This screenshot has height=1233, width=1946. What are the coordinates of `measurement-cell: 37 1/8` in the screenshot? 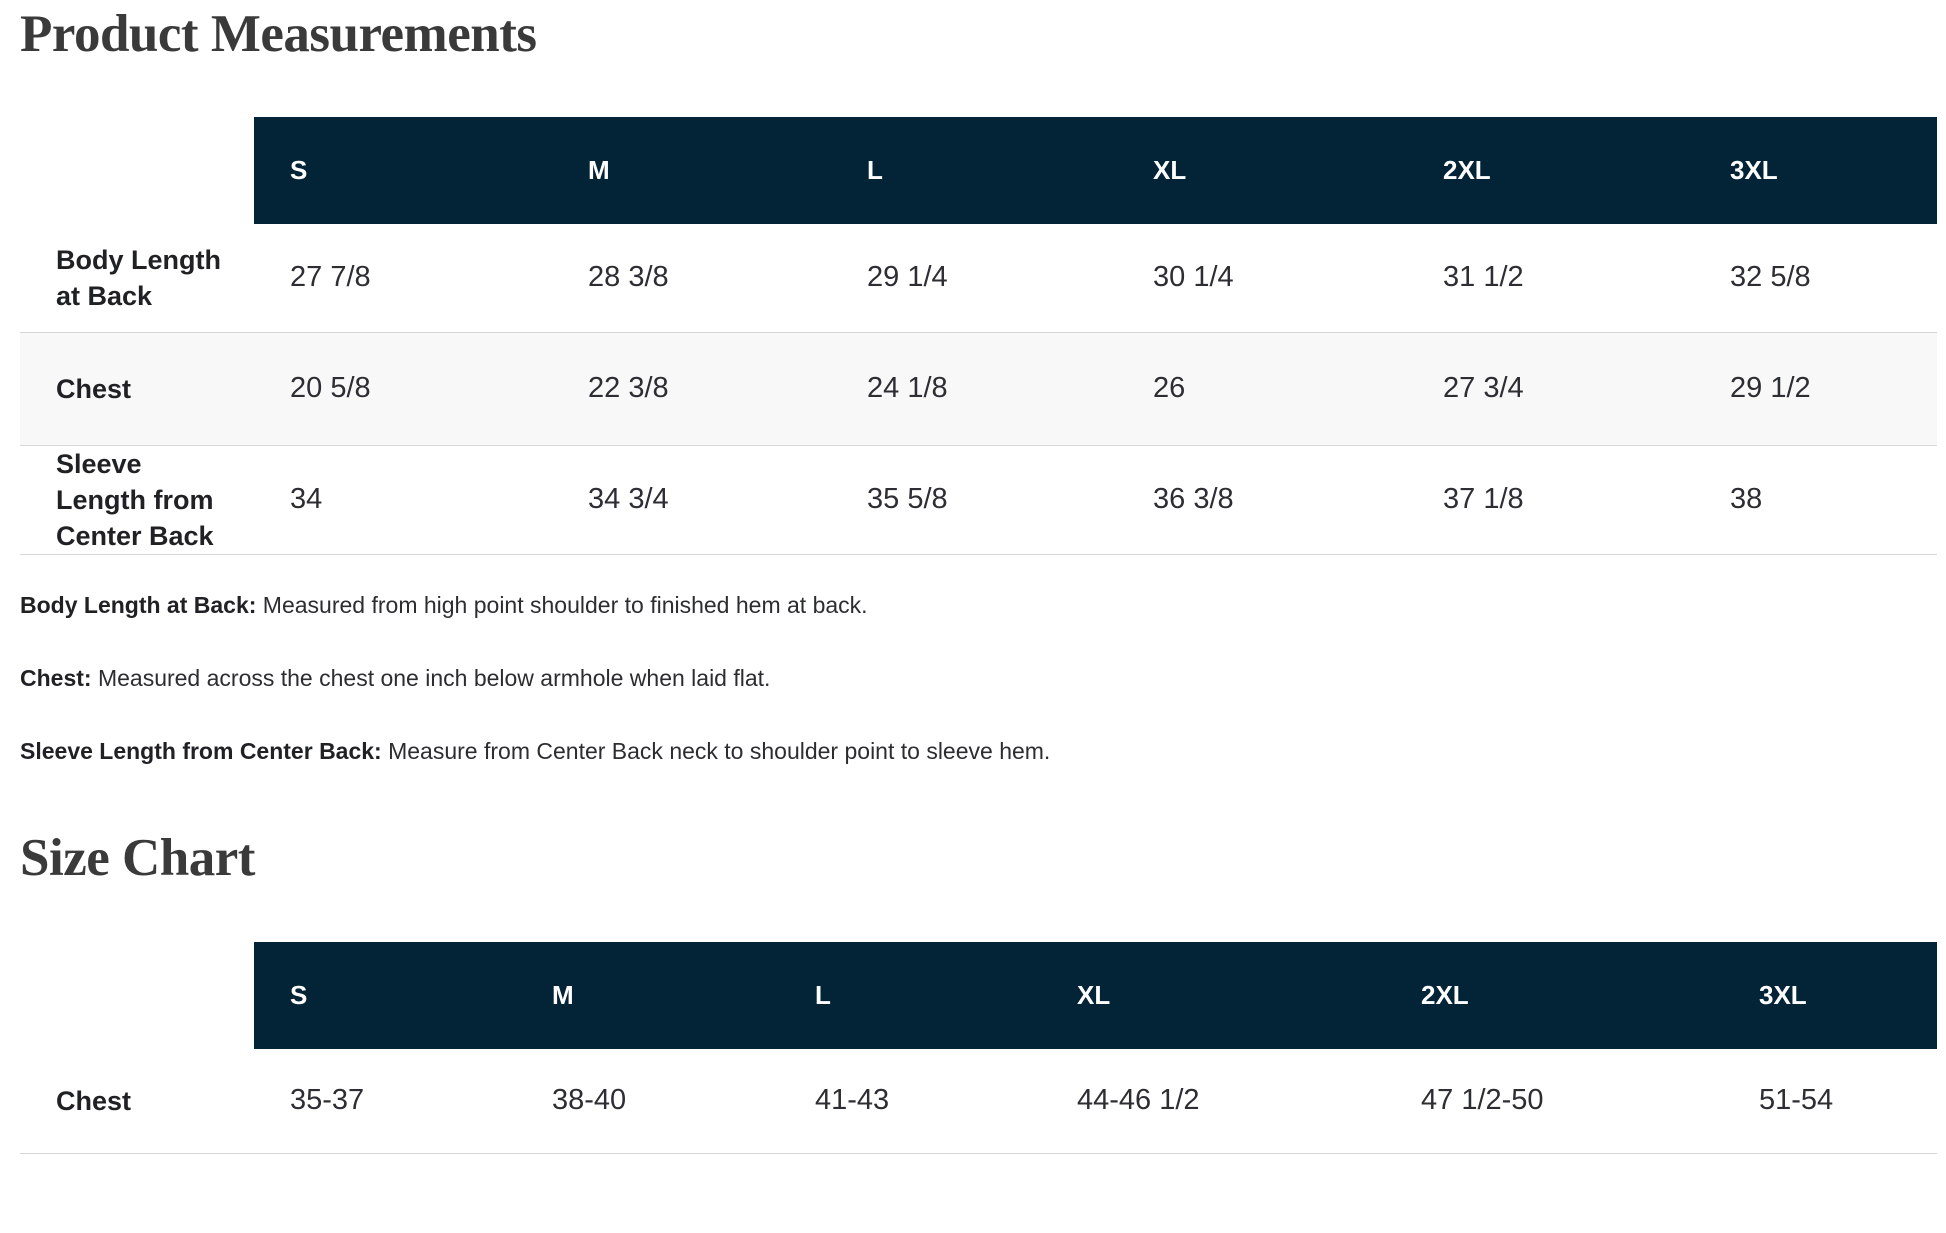 It's located at (1483, 499).